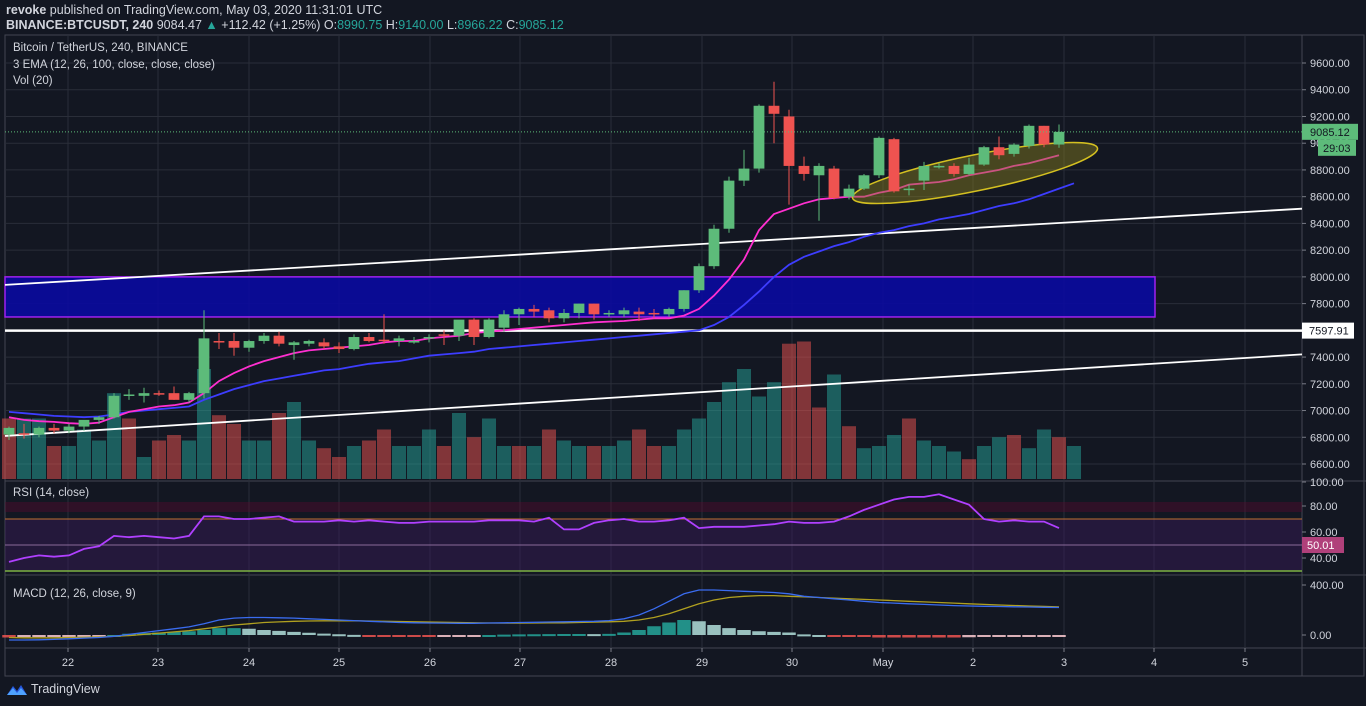 Image resolution: width=1366 pixels, height=706 pixels. Describe the element at coordinates (1330, 91) in the screenshot. I see `price-tick-label: 9400.00` at that location.